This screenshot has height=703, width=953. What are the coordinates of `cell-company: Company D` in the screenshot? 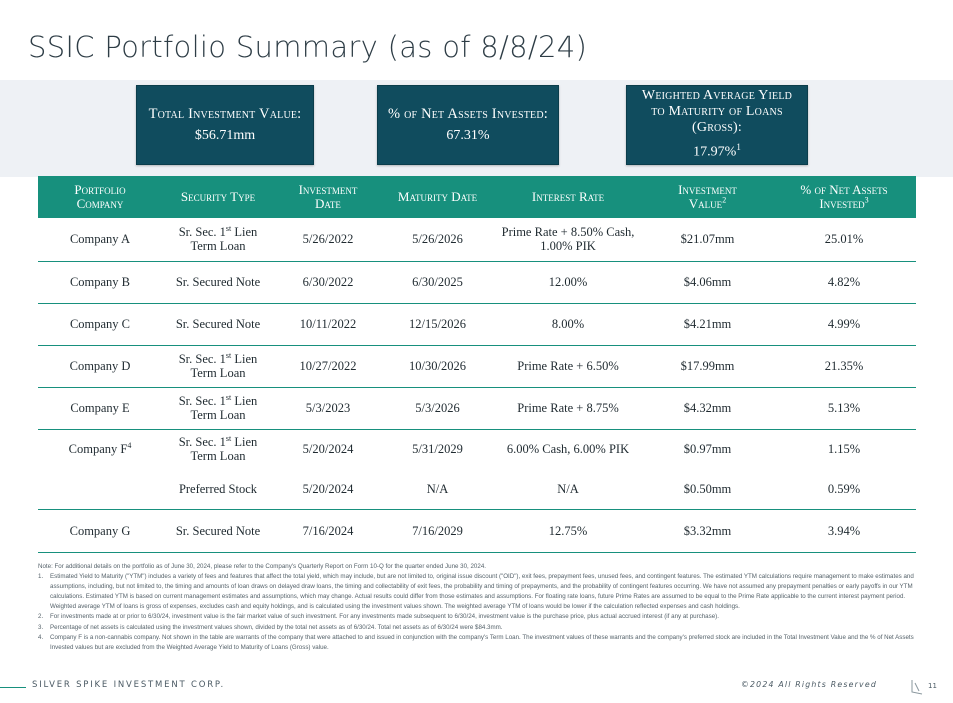 It's located at (100, 366).